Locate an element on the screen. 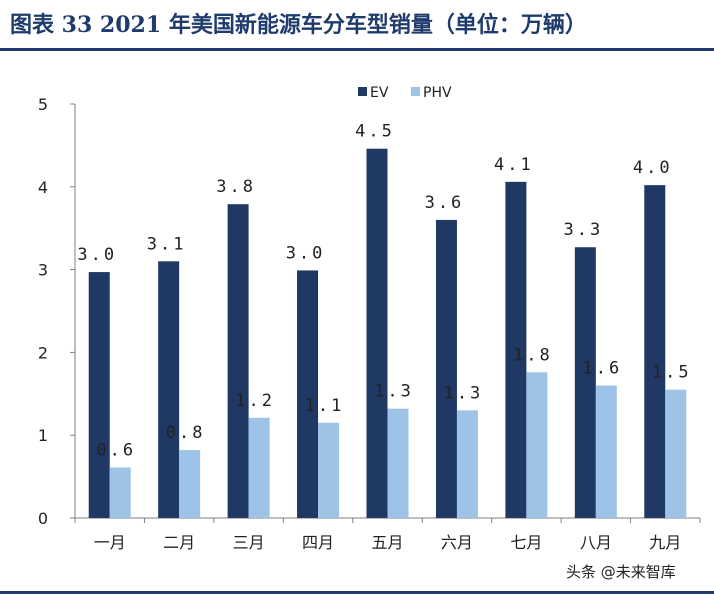  y-tick-label: 0 is located at coordinates (43, 518).